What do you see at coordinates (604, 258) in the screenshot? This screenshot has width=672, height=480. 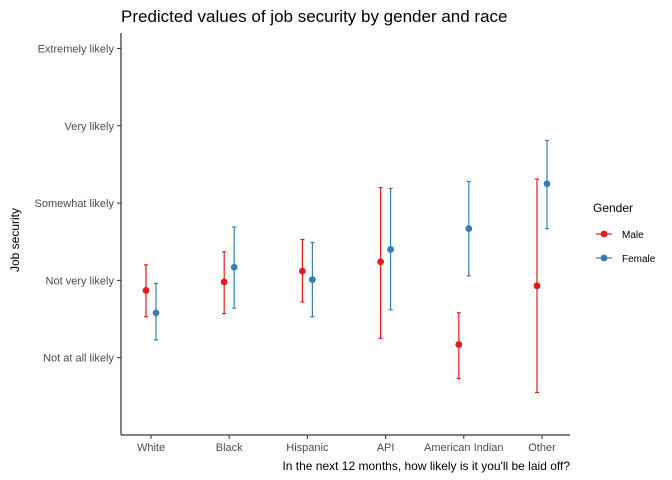 I see `legend-key-point-female` at bounding box center [604, 258].